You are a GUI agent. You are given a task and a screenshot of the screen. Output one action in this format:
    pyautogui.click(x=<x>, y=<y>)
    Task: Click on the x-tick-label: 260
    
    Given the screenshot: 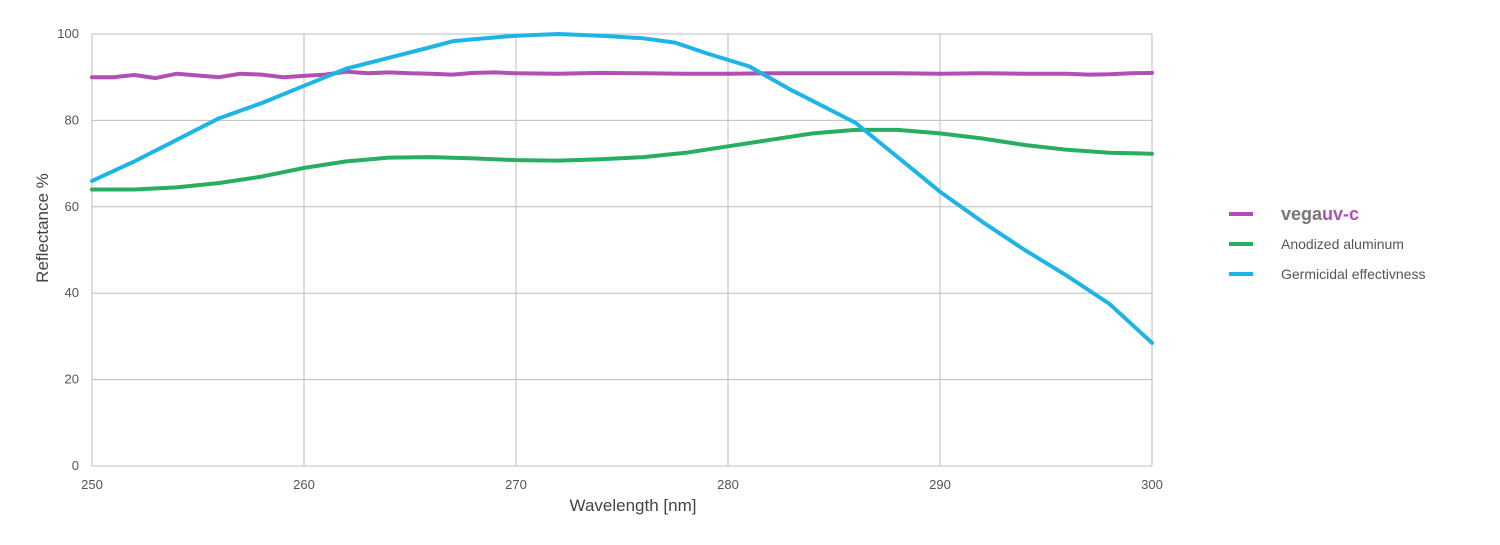 What is the action you would take?
    pyautogui.click(x=304, y=484)
    